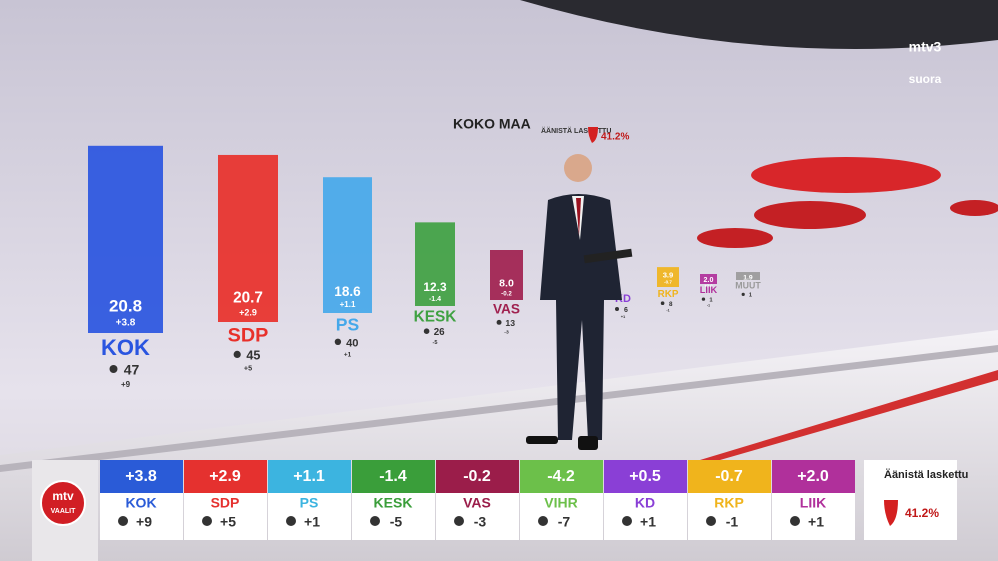 The image size is (998, 561). What do you see at coordinates (708, 286) in the screenshot?
I see `change-label: +2.0` at bounding box center [708, 286].